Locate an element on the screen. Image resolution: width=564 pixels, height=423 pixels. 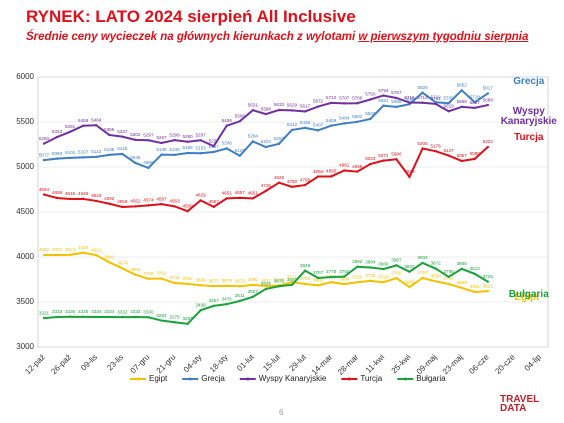
value-label: 3934 is located at coordinates (422, 257).